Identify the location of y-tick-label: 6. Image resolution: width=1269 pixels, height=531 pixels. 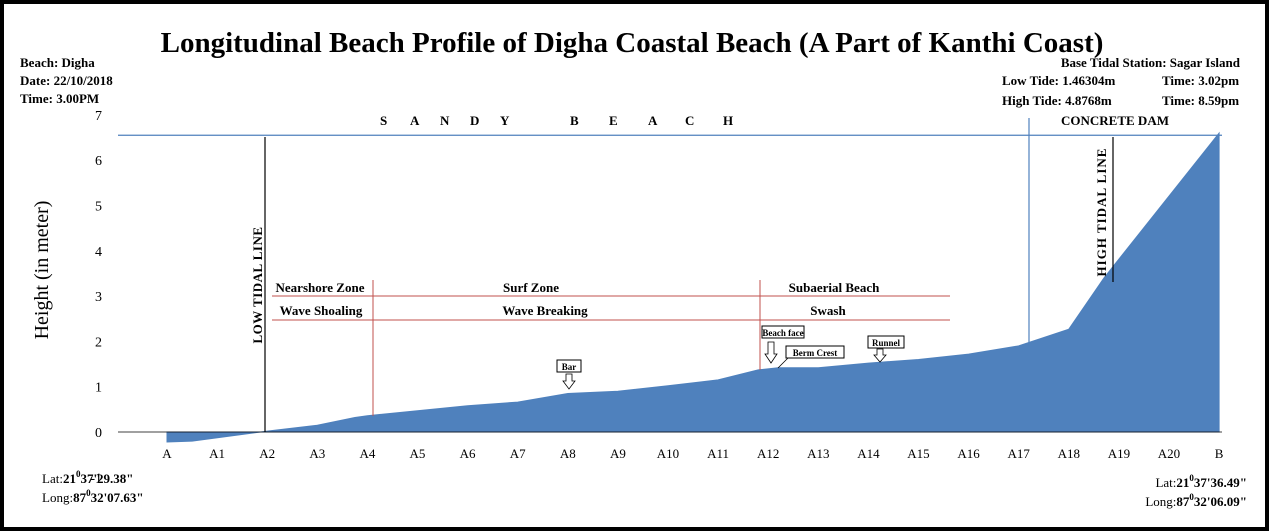
(98, 161).